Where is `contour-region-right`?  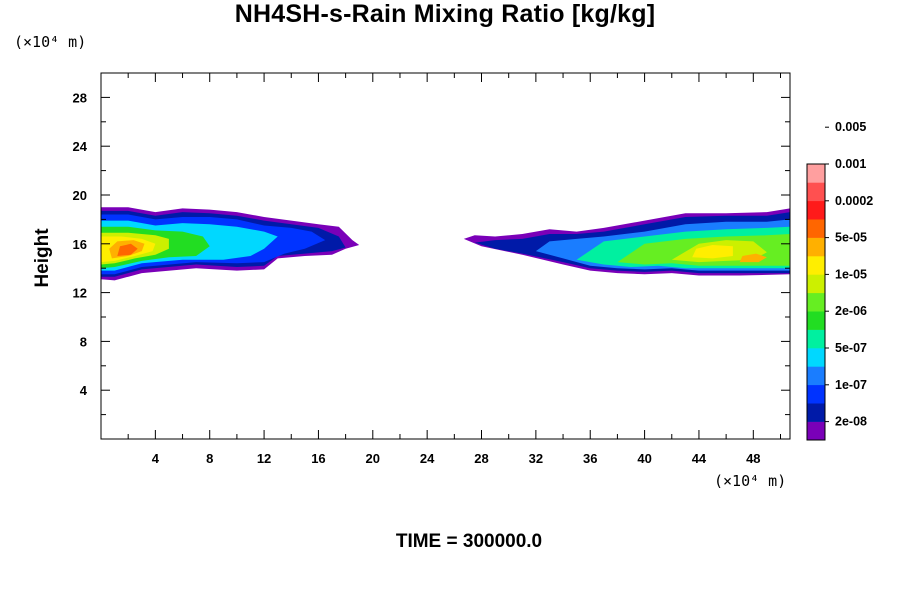 contour-region-right is located at coordinates (626, 242).